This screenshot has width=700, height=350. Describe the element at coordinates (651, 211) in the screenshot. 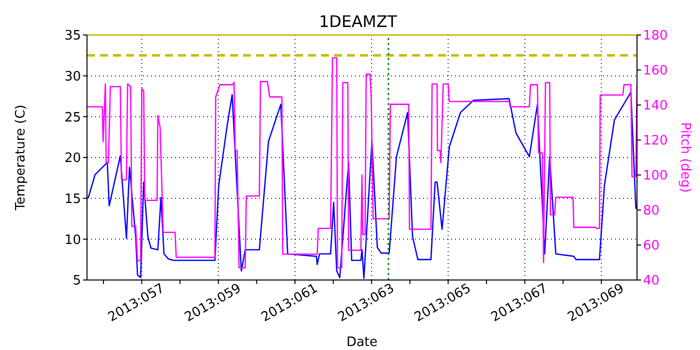

I see `y2-tick-label: 80` at that location.